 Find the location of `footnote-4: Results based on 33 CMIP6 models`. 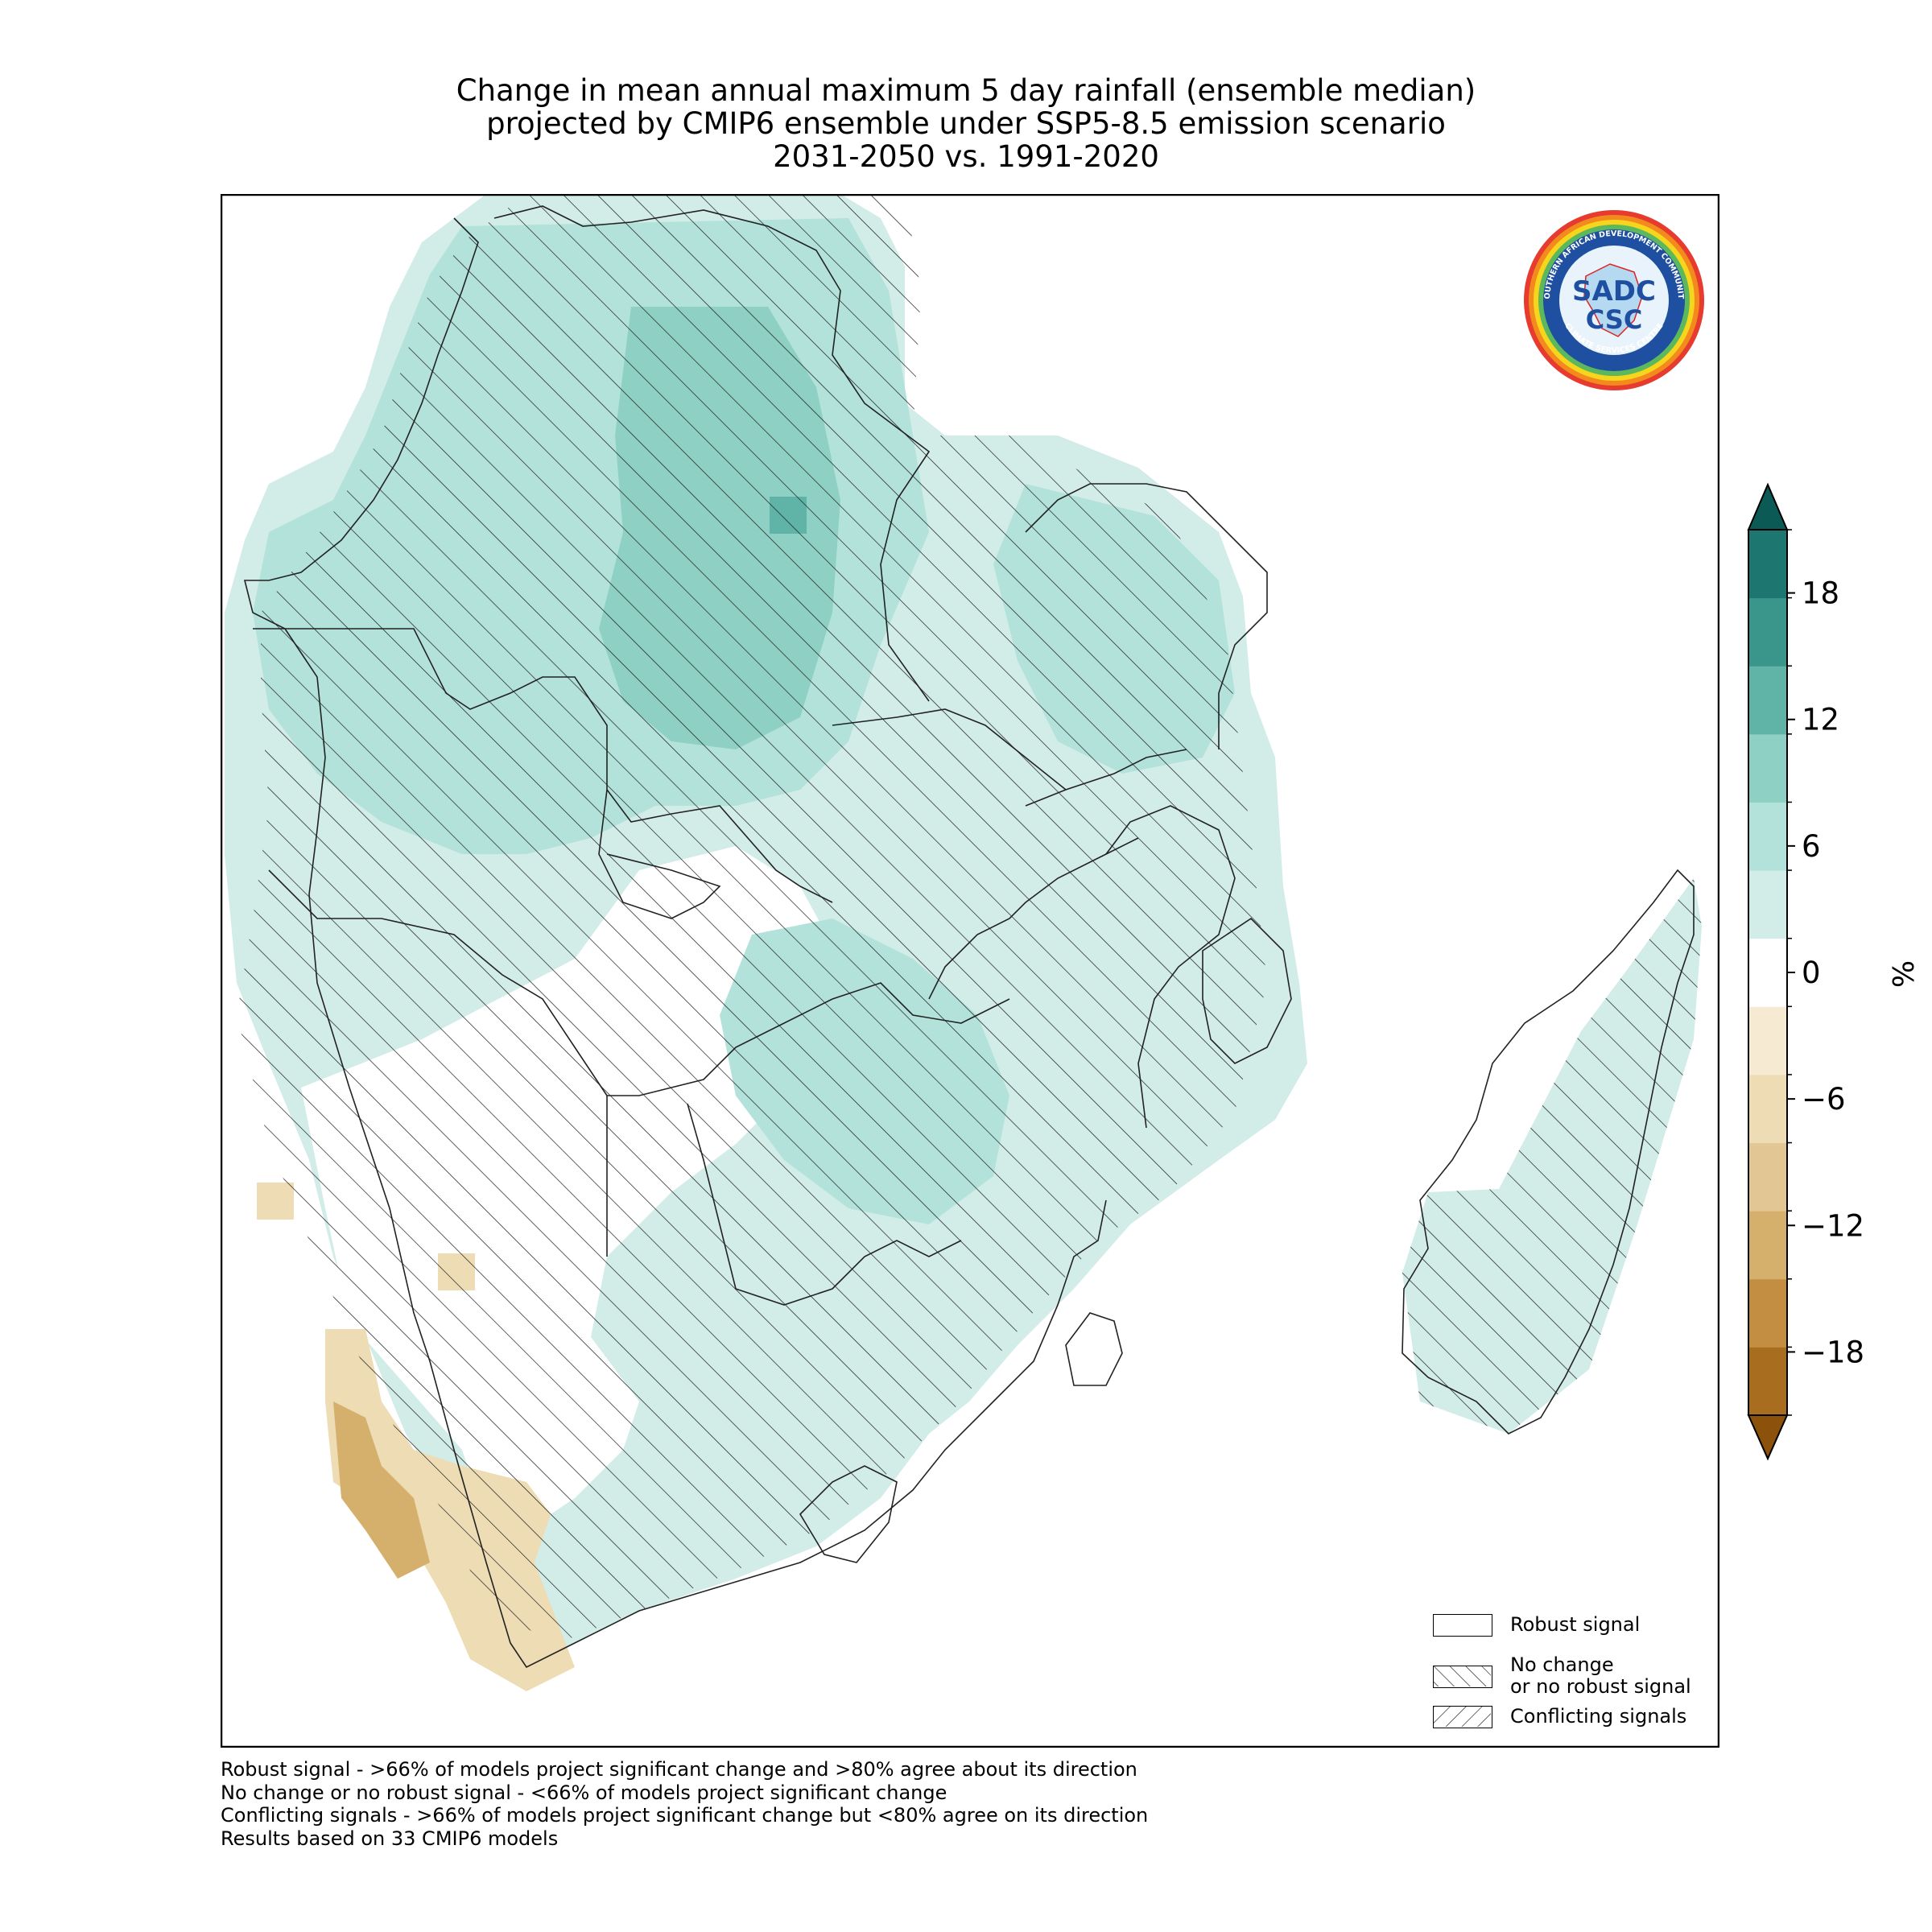

footnote-4: Results based on 33 CMIP6 models is located at coordinates (390, 1838).